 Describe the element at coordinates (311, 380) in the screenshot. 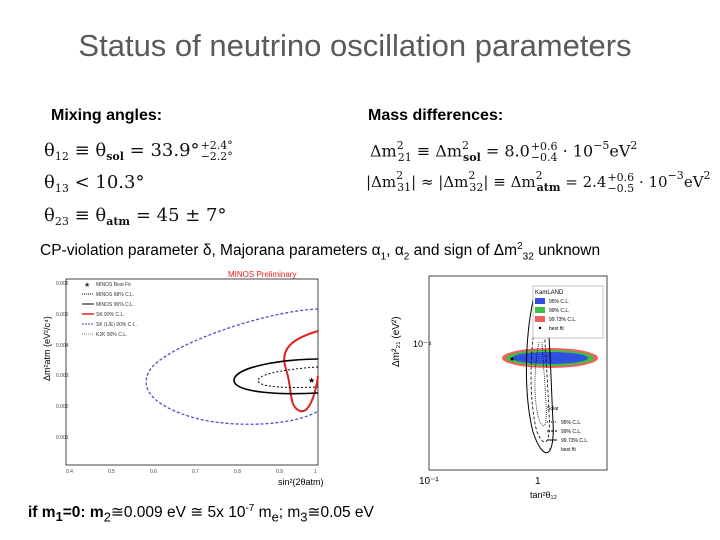

I see `minos-best-fit-marker: ★` at that location.